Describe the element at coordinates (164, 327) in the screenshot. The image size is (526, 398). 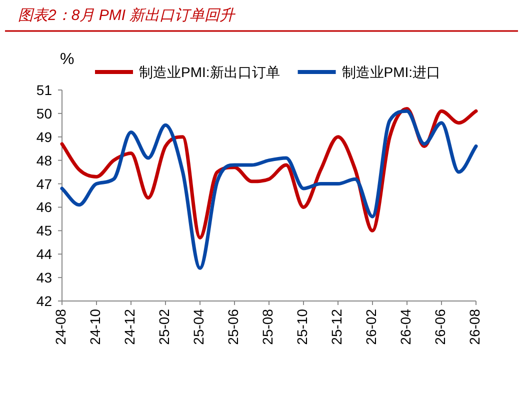
I see `xtick: 25-02` at that location.